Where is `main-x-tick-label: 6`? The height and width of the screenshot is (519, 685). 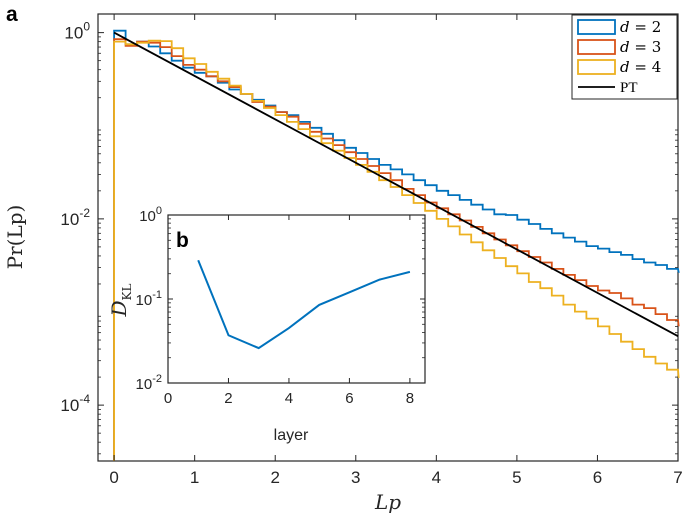 main-x-tick-label: 6 is located at coordinates (597, 477).